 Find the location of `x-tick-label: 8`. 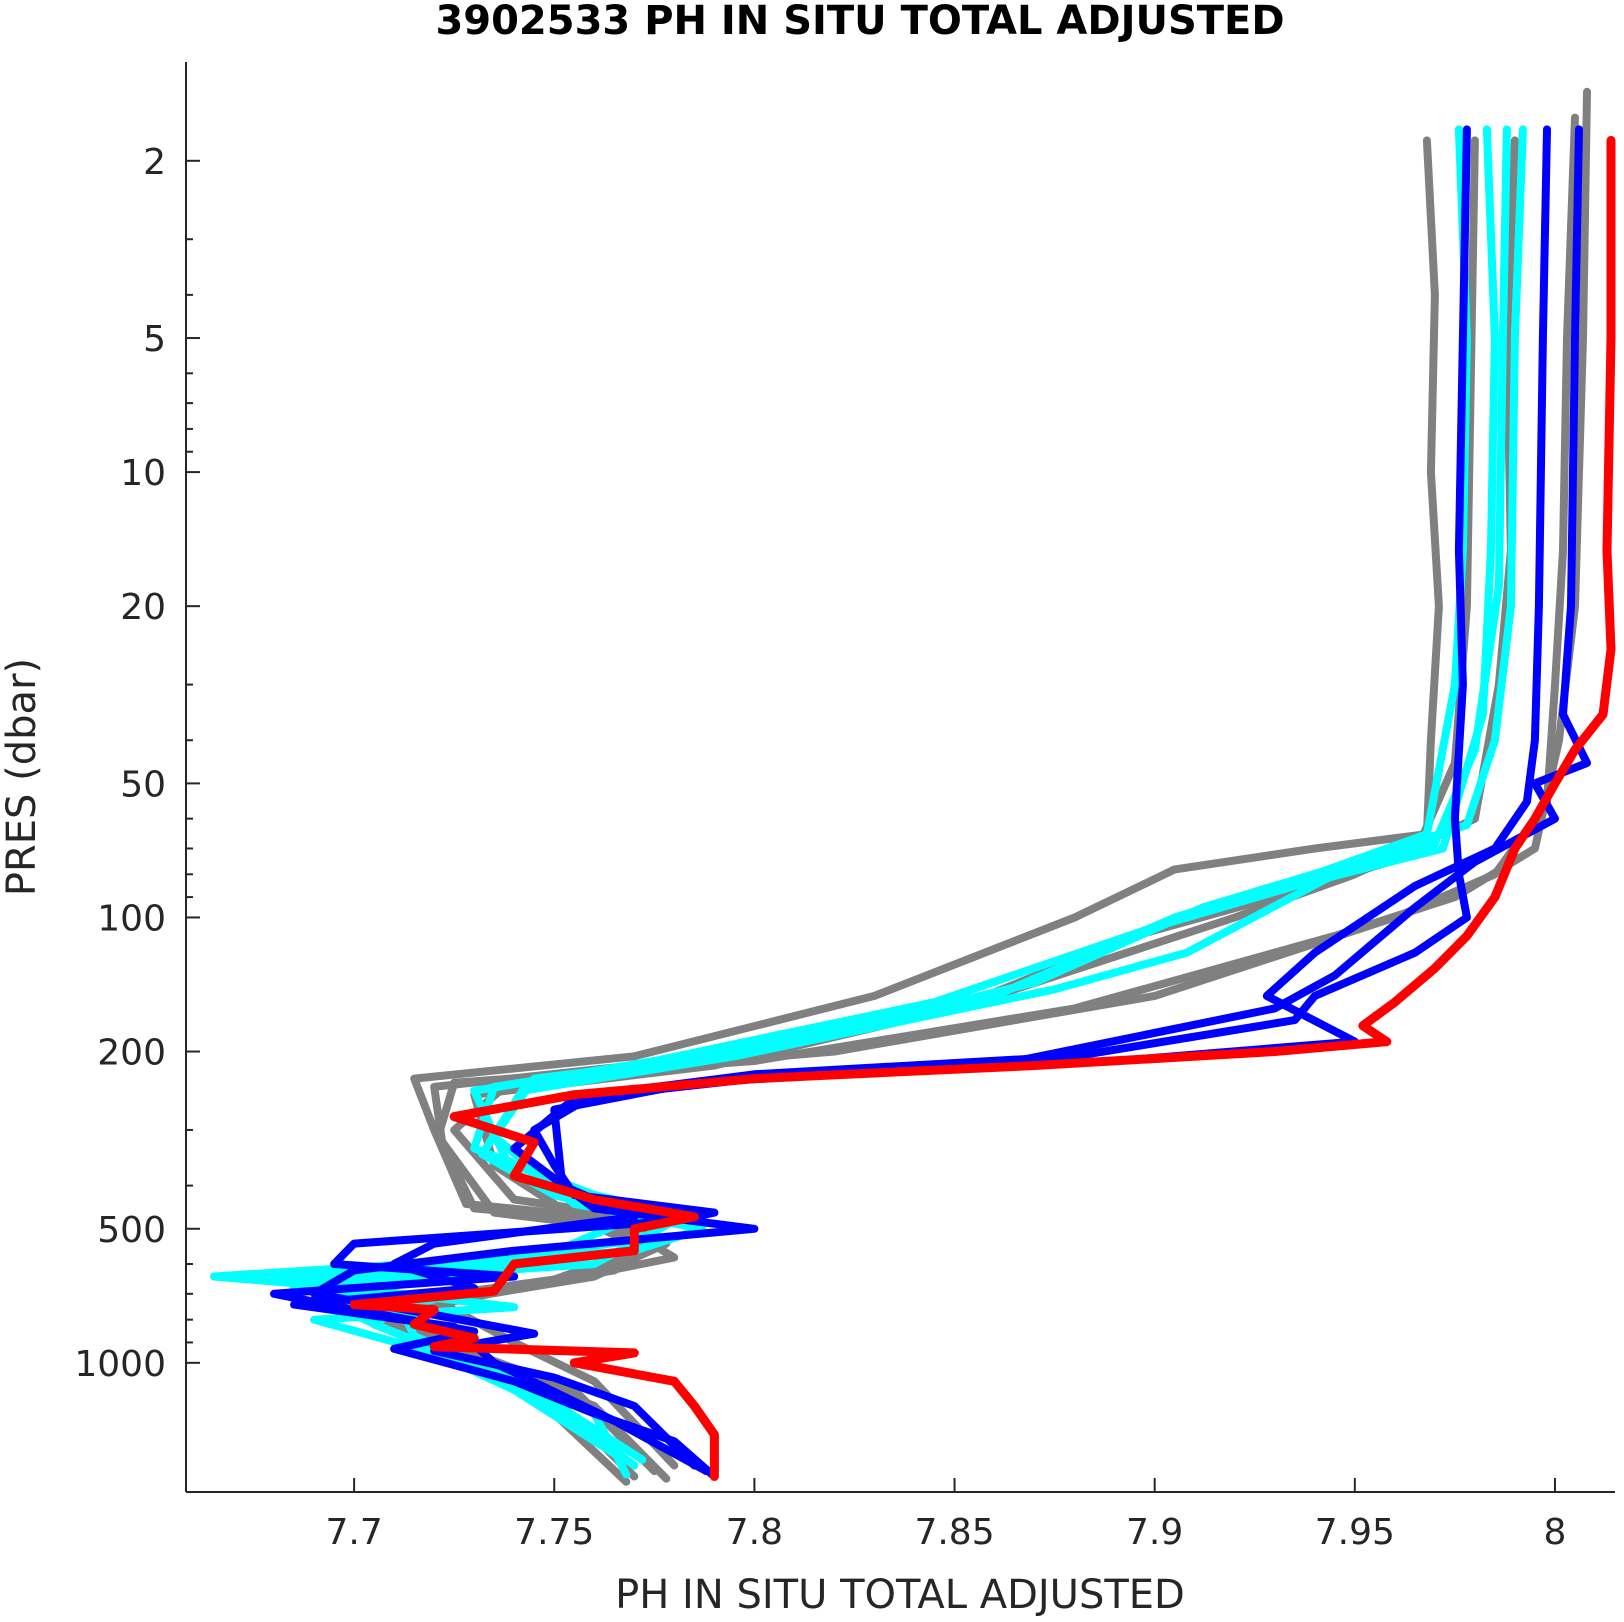

x-tick-label: 8 is located at coordinates (1555, 1532).